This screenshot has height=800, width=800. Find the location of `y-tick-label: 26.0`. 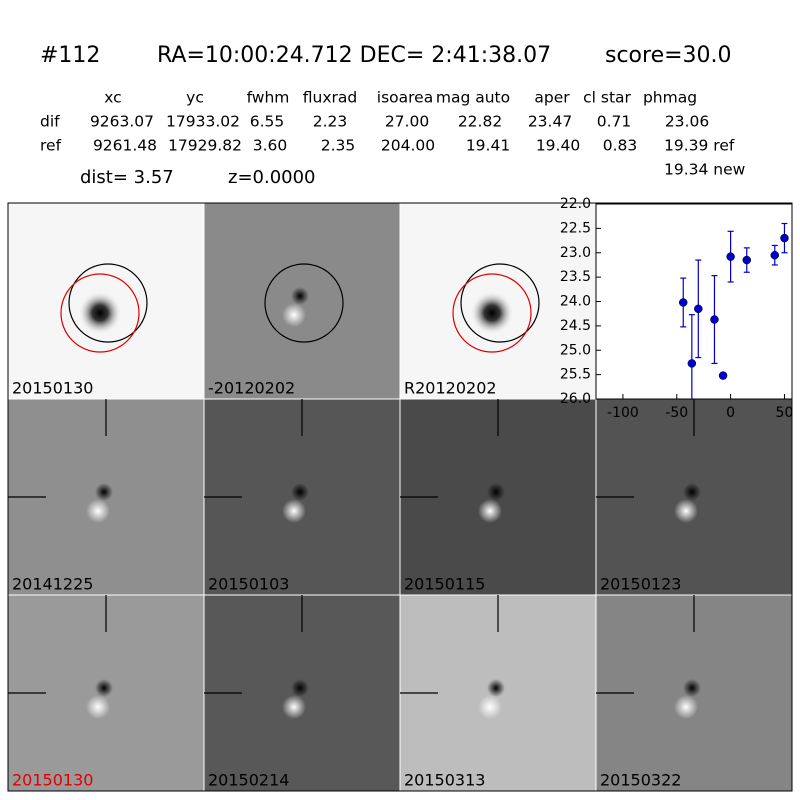

y-tick-label: 26.0 is located at coordinates (575, 399).